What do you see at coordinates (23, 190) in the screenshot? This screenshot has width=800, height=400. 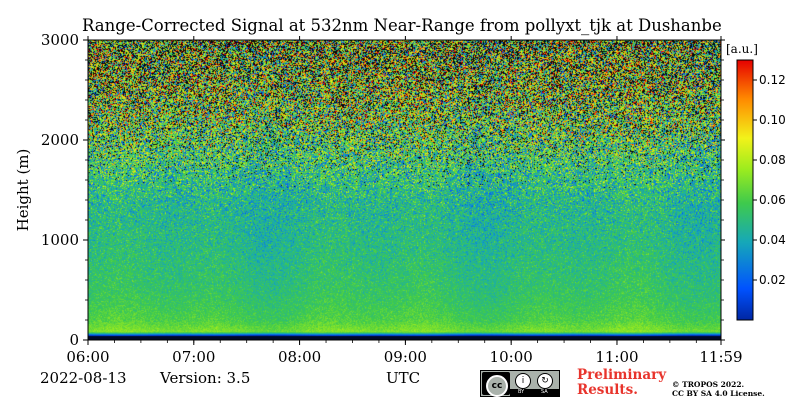 I see `y-axis-label: Height (m)` at bounding box center [23, 190].